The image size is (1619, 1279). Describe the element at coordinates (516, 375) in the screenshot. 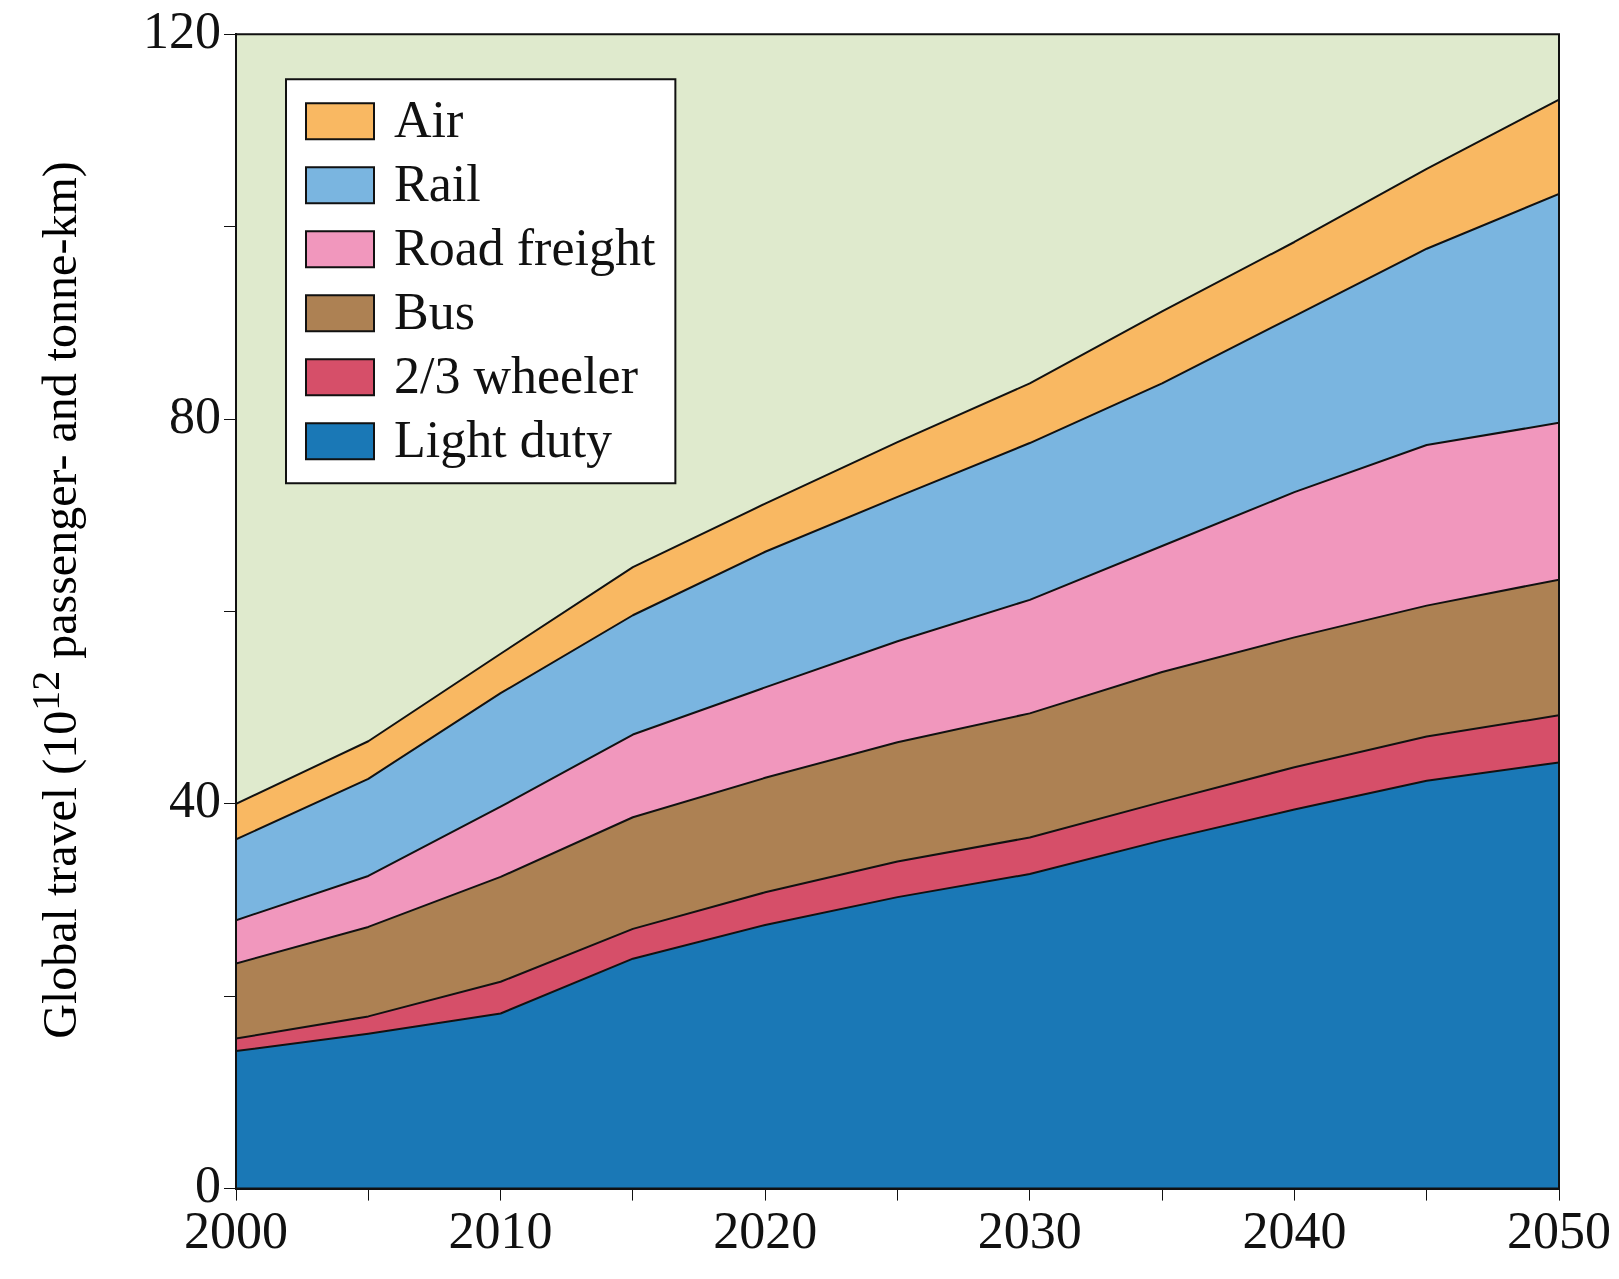

I see `legend-label: 2/3 wheeler` at that location.